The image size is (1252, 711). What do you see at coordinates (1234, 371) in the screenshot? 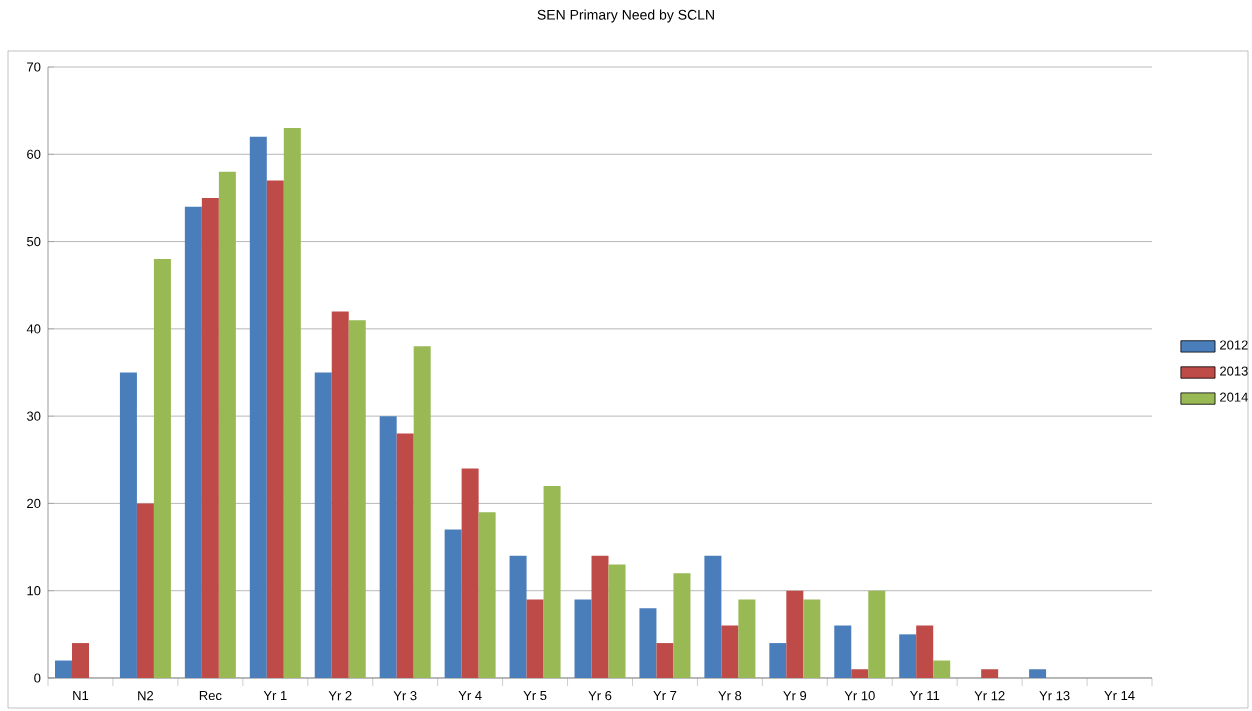
I see `legend-label: 2013` at bounding box center [1234, 371].